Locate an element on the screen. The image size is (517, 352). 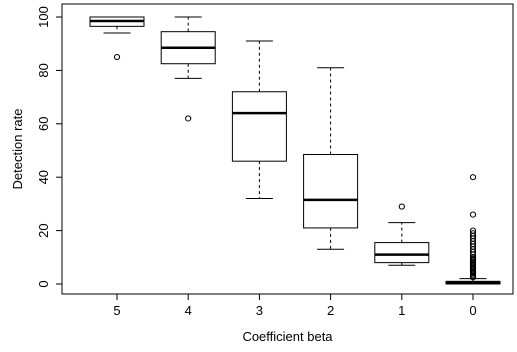
x-tick-label: 1 is located at coordinates (401, 310).